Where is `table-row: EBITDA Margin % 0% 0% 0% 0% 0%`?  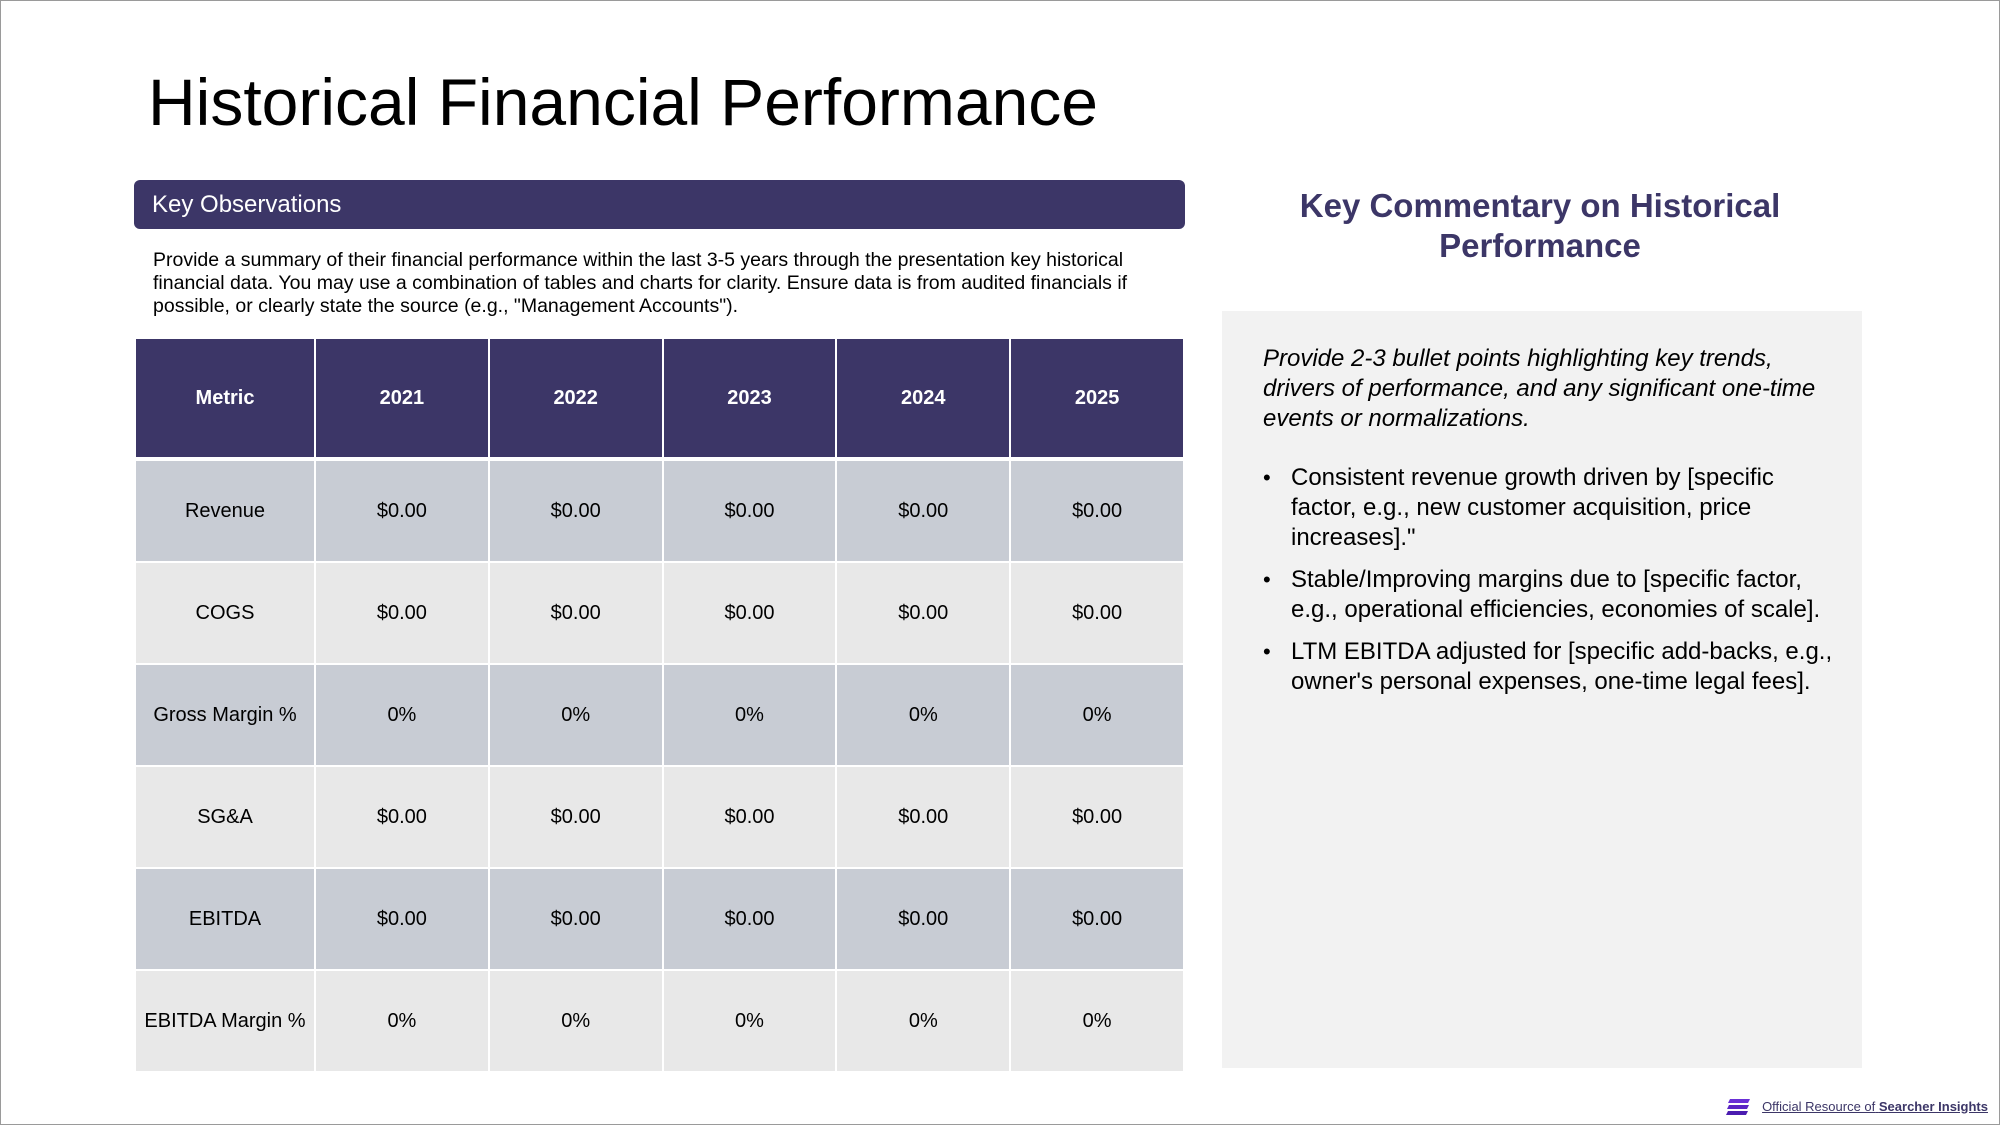
table-row: EBITDA Margin % 0% 0% 0% 0% 0% is located at coordinates (659, 1021).